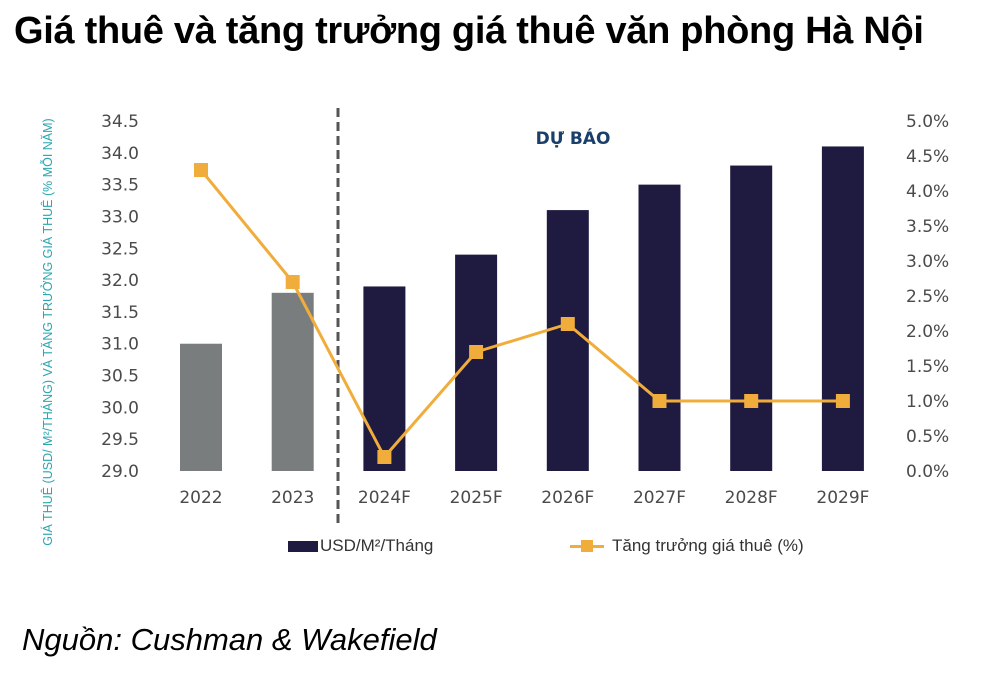 This screenshot has width=1002, height=674. What do you see at coordinates (524, 498) in the screenshot?
I see `x-axis-labels: 2022 2023 2024F 2025F 2026F 2027F 2028F 2029F` at bounding box center [524, 498].